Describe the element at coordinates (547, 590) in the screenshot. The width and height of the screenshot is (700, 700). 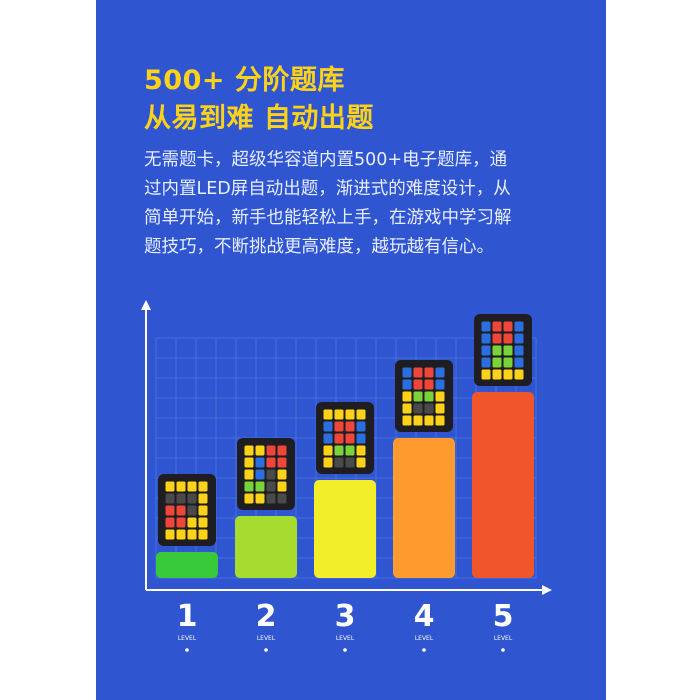
I see `x-axis-arrow-icon` at that location.